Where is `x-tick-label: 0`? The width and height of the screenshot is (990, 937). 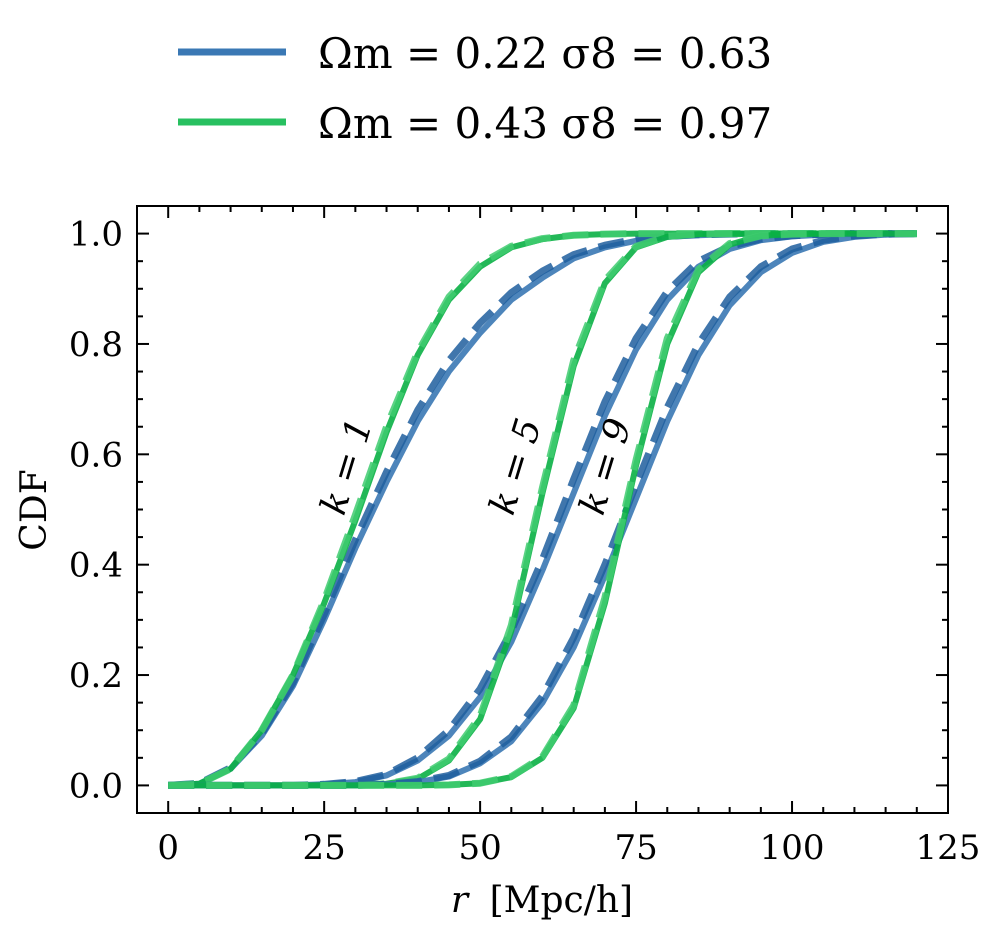 x-tick-label: 0 is located at coordinates (168, 848).